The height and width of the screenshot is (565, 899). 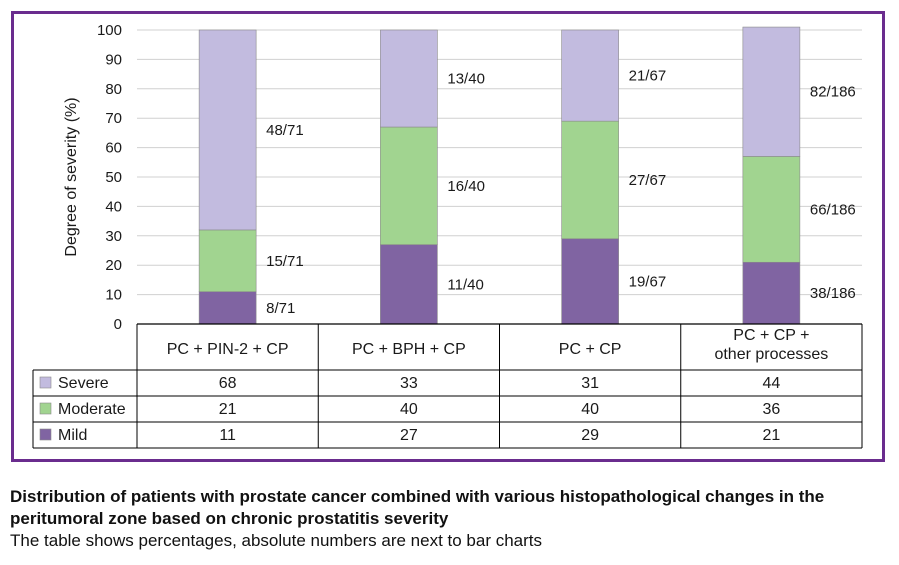 What do you see at coordinates (409, 383) in the screenshot?
I see `table-value-severe: 33` at bounding box center [409, 383].